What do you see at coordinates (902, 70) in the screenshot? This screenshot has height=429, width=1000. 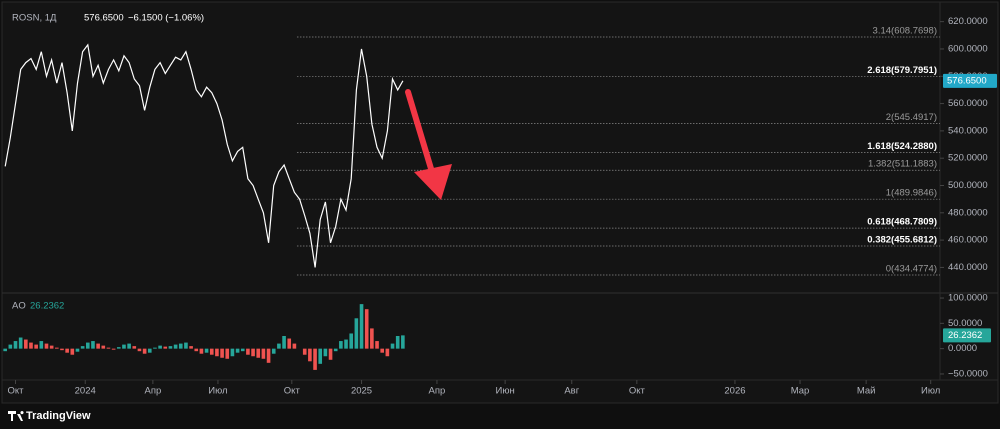 I see `fib-level-label: 2.618(579.7951)` at bounding box center [902, 70].